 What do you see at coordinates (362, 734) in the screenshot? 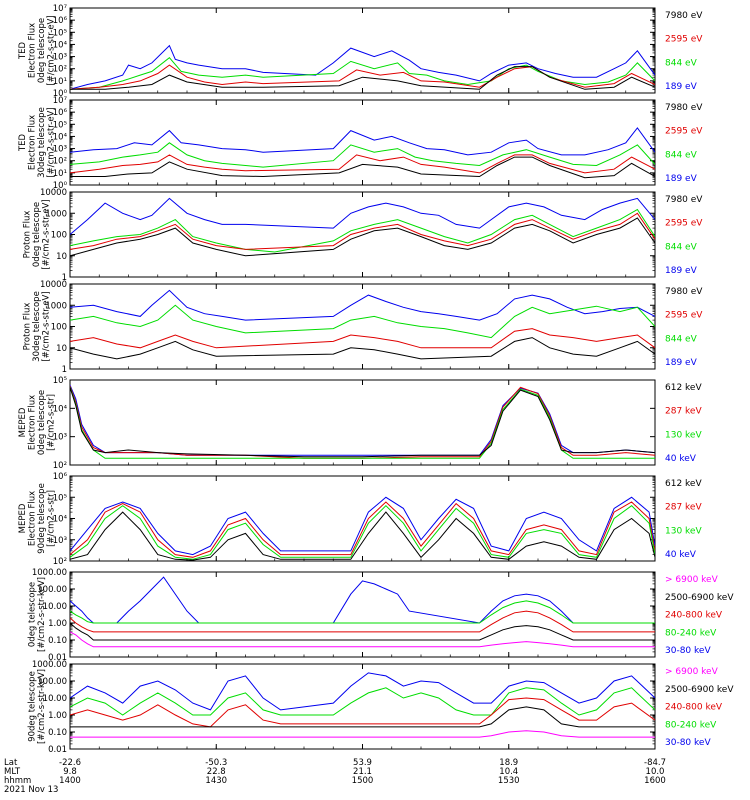
I see `series-line-magenta` at bounding box center [362, 734].